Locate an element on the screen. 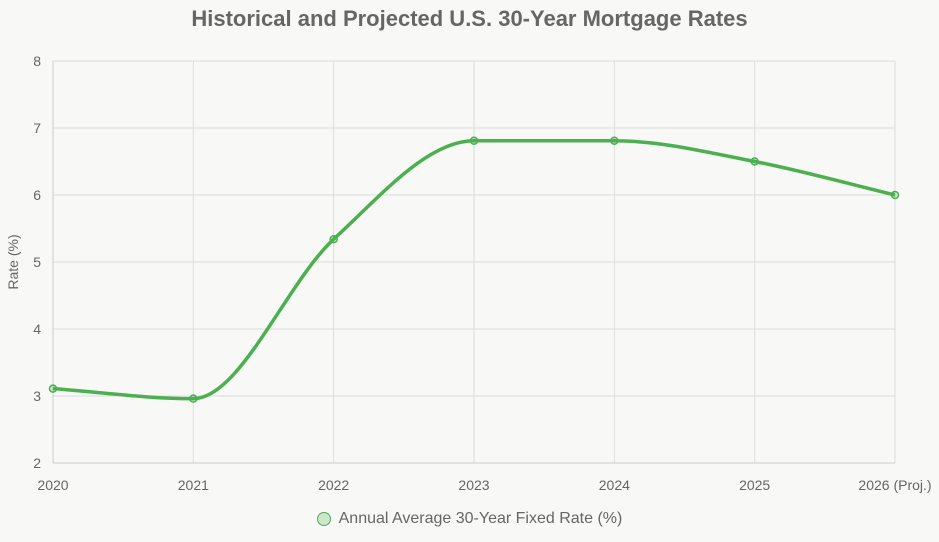 This screenshot has height=542, width=939. x-tick-label: 2023 is located at coordinates (473, 485).